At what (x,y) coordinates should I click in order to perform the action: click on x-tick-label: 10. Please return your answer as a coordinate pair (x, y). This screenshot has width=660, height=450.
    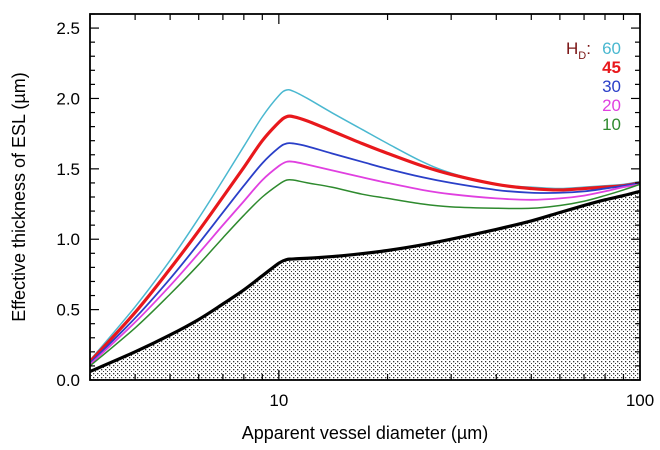
    Looking at the image, I should click on (278, 400).